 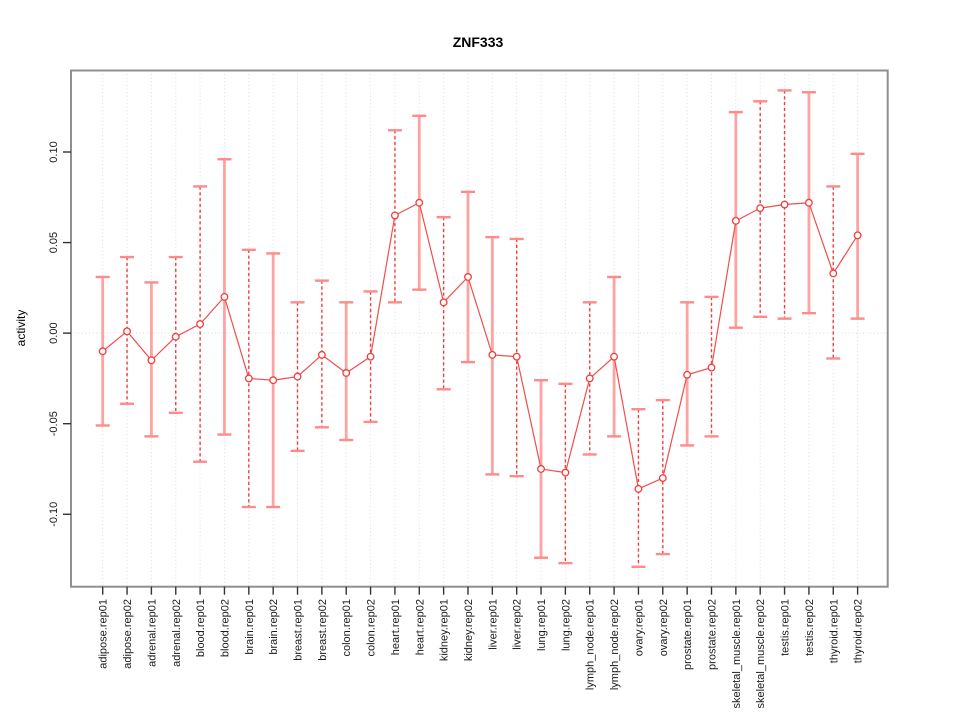 What do you see at coordinates (760, 208) in the screenshot?
I see `data-point-skeletal_muscle.rep02` at bounding box center [760, 208].